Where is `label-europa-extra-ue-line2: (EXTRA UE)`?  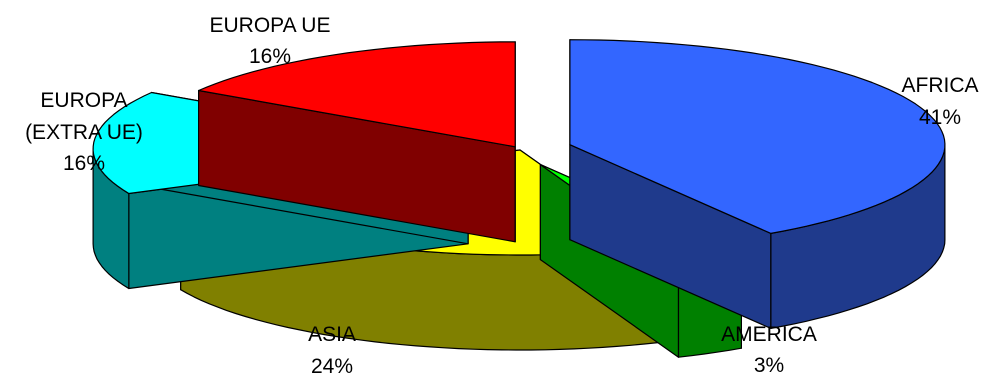 label-europa-extra-ue-line2: (EXTRA UE) is located at coordinates (84, 132).